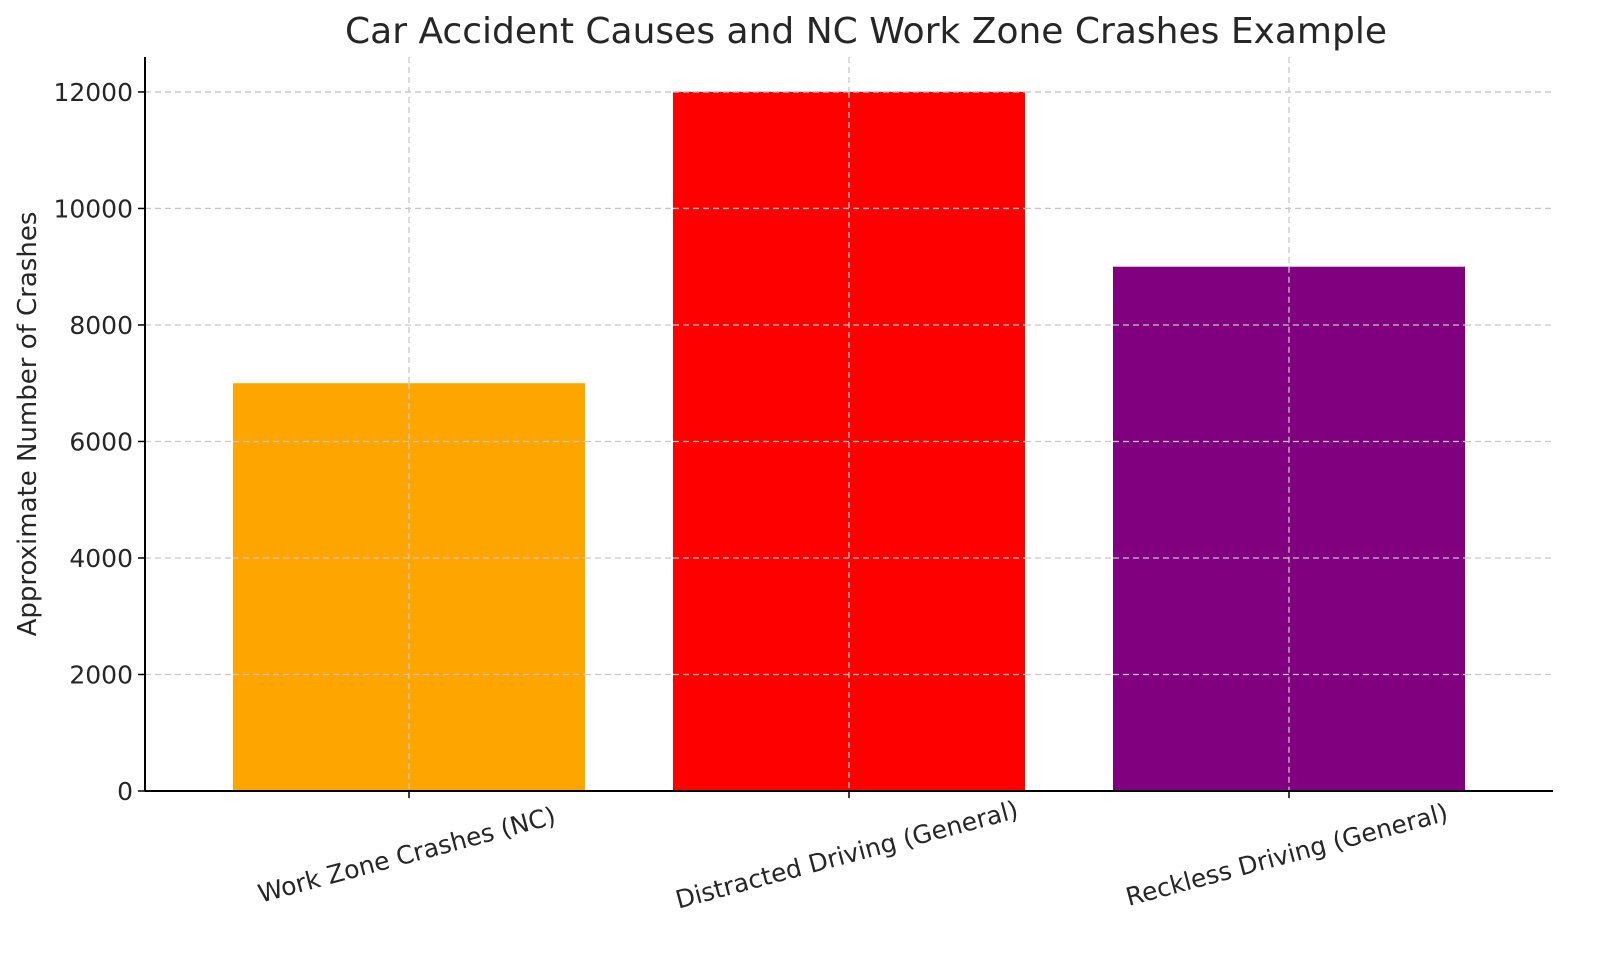  Describe the element at coordinates (93, 208) in the screenshot. I see `y-tick-label: 10000` at that location.